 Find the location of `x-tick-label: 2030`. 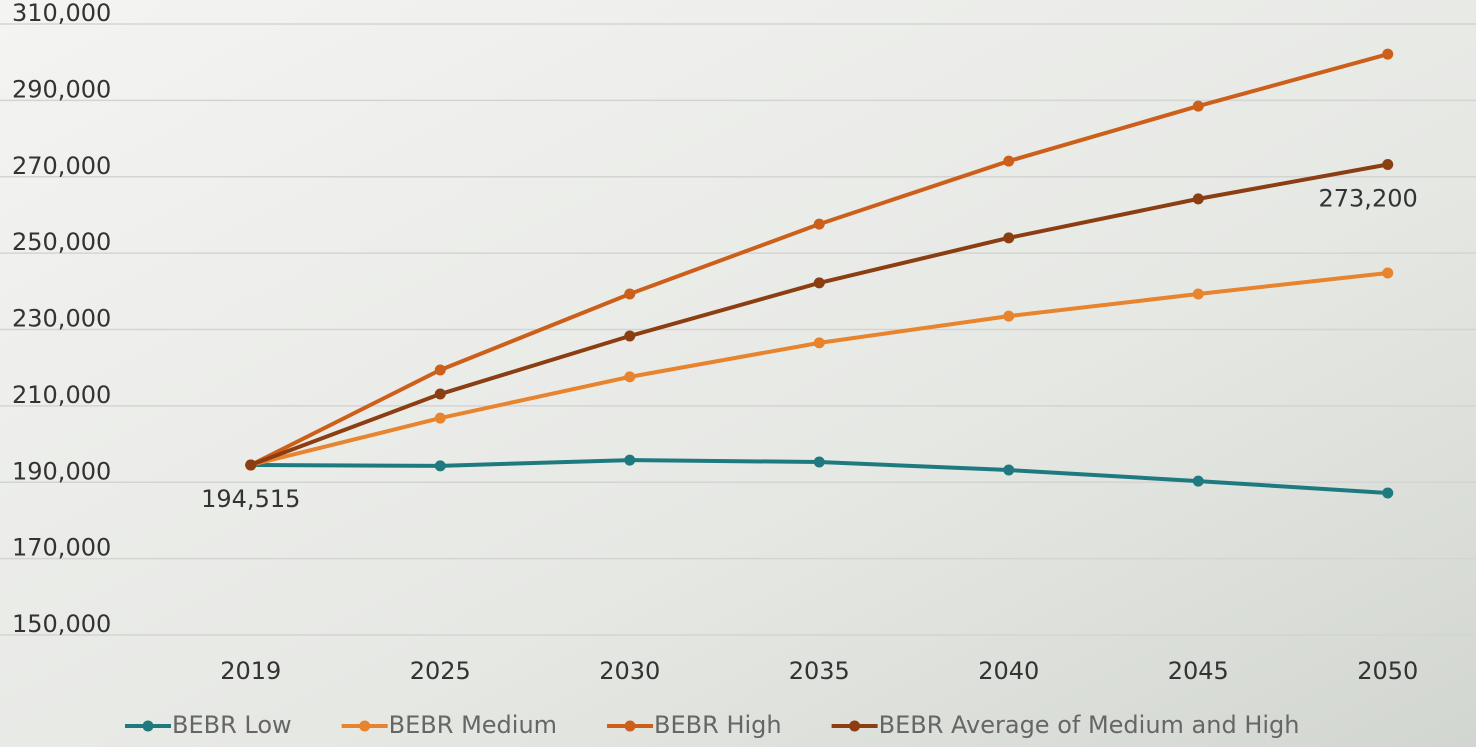

x-tick-label: 2030 is located at coordinates (629, 671).